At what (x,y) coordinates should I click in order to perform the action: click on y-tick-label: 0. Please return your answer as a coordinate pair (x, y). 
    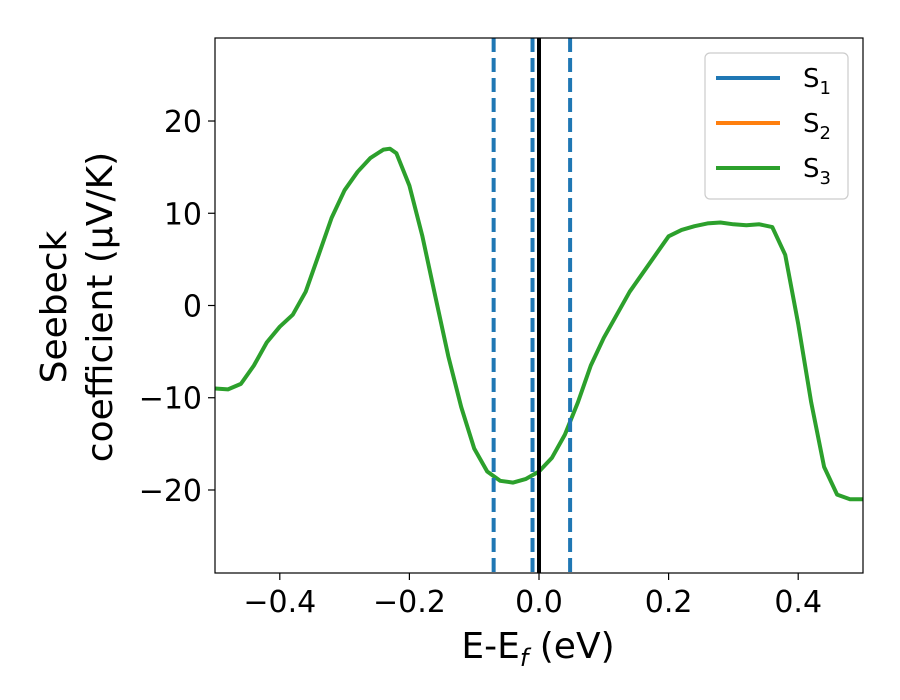
    Looking at the image, I should click on (192, 307).